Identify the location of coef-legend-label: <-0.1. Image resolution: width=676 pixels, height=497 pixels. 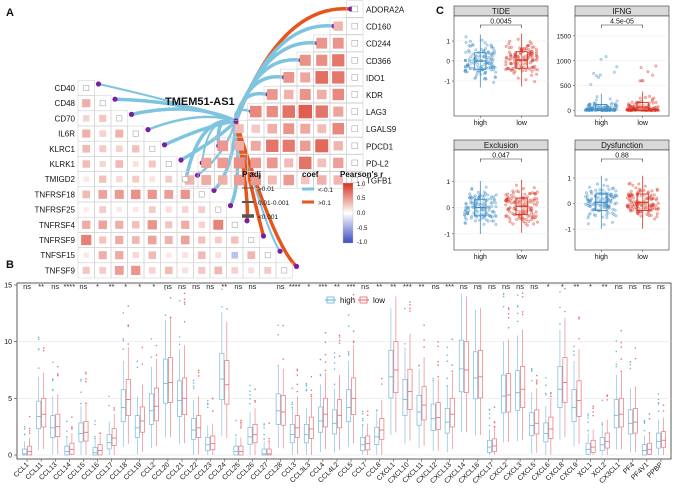
(325, 190).